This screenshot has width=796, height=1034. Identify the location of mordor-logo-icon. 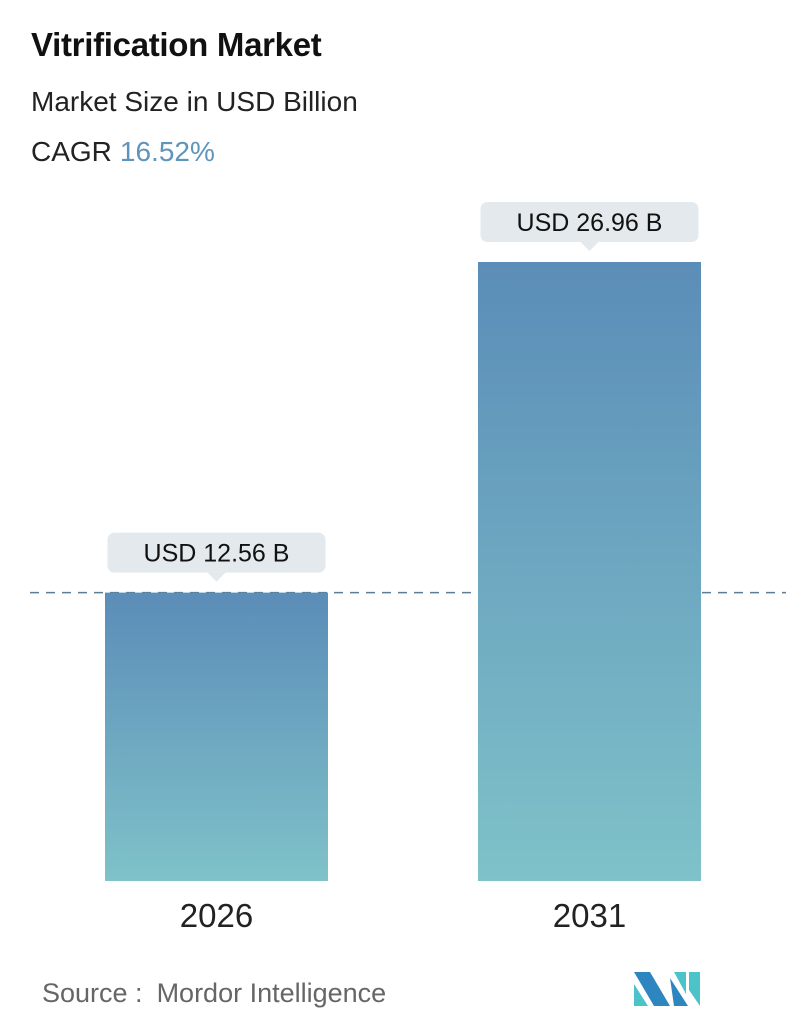
(667, 989).